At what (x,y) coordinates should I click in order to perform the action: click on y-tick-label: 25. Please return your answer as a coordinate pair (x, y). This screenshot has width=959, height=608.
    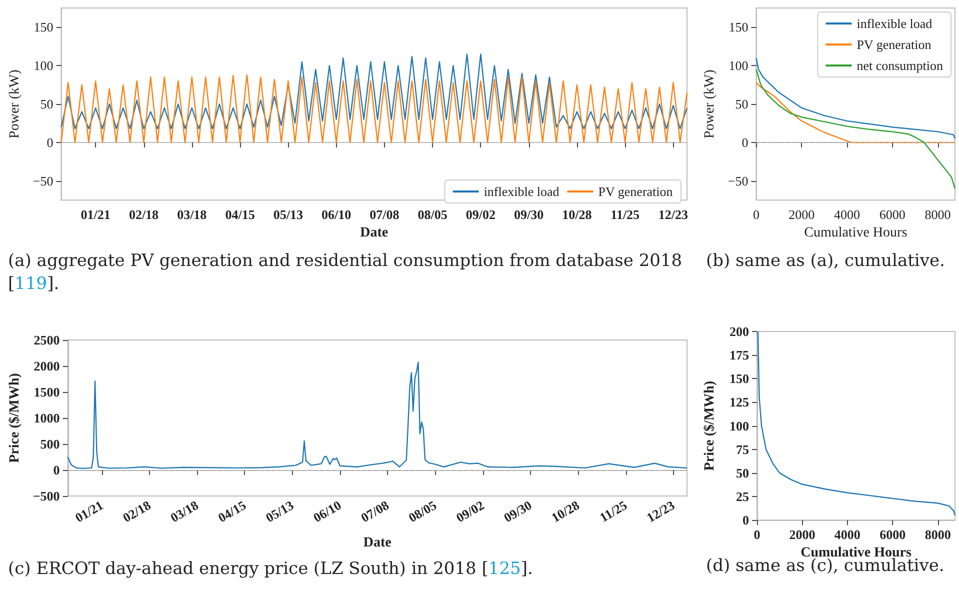
    Looking at the image, I should click on (743, 496).